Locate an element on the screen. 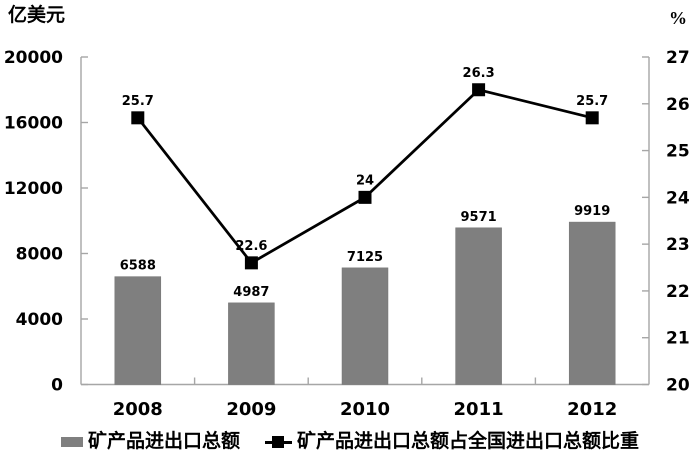  point-value-label: 22.6 is located at coordinates (251, 246).